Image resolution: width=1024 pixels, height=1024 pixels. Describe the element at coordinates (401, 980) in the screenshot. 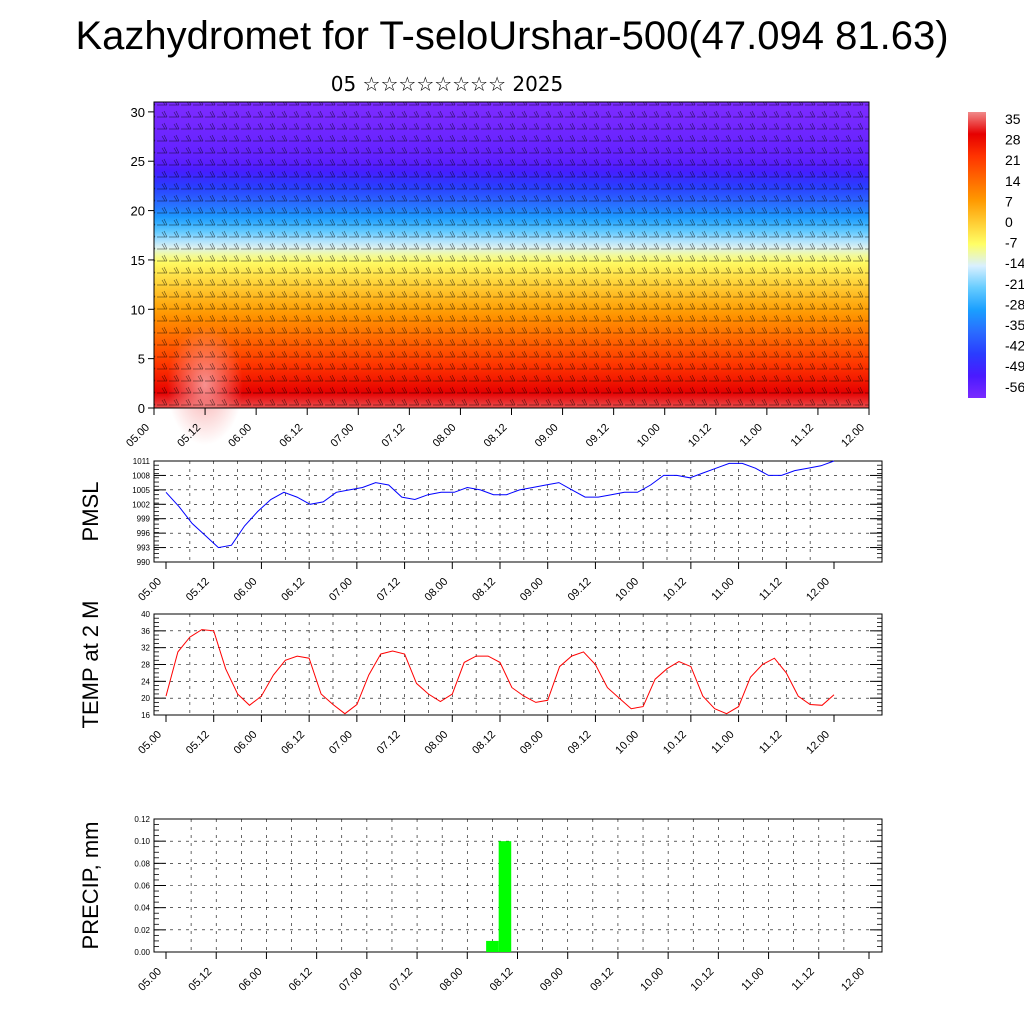

I see `layer-precip-x-tick-label: 07.12` at that location.